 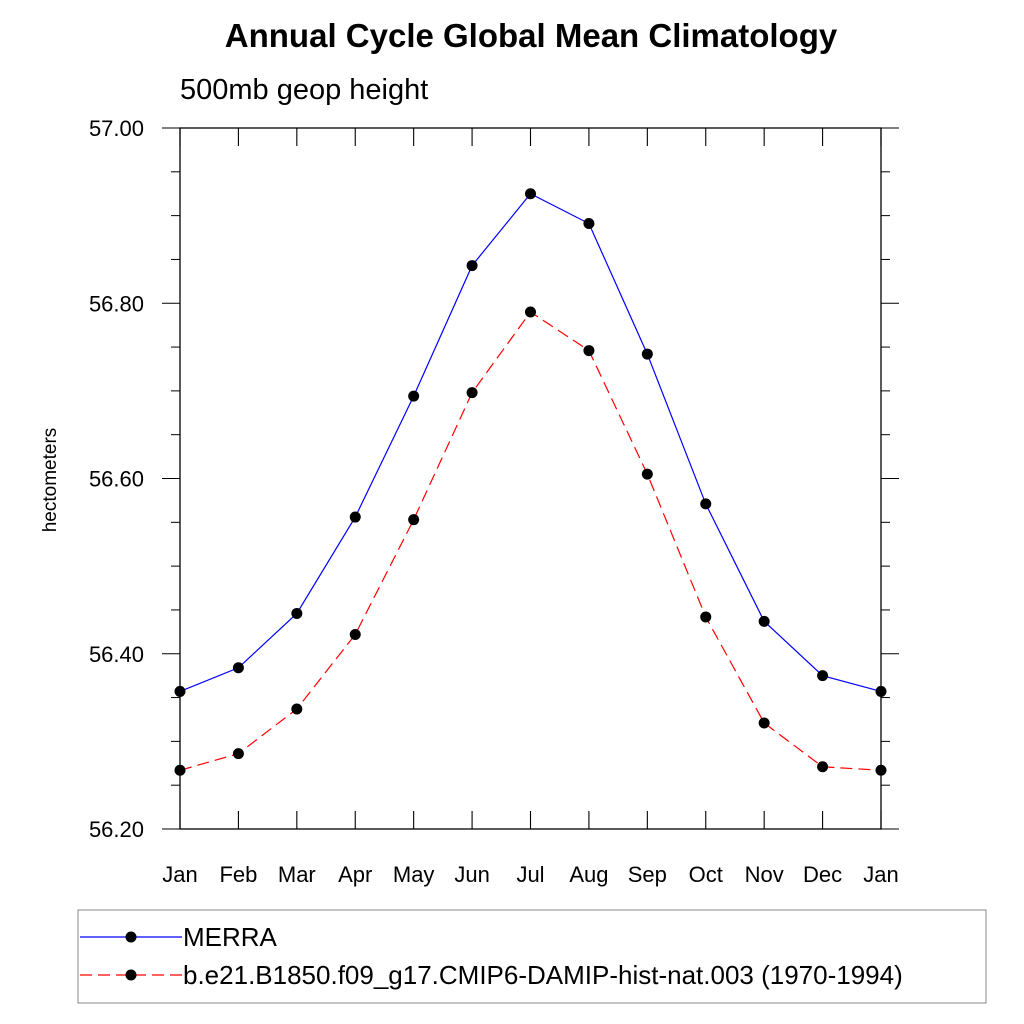 What do you see at coordinates (531, 35) in the screenshot?
I see `chart-title: Annual Cycle Global Mean Climatology` at bounding box center [531, 35].